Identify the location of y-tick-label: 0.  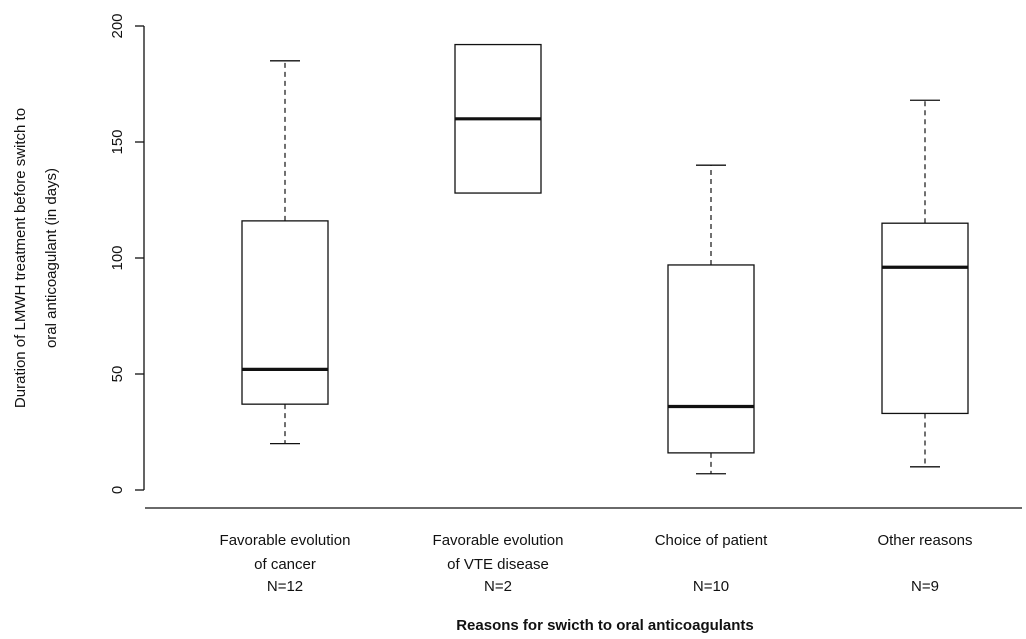
(117, 490).